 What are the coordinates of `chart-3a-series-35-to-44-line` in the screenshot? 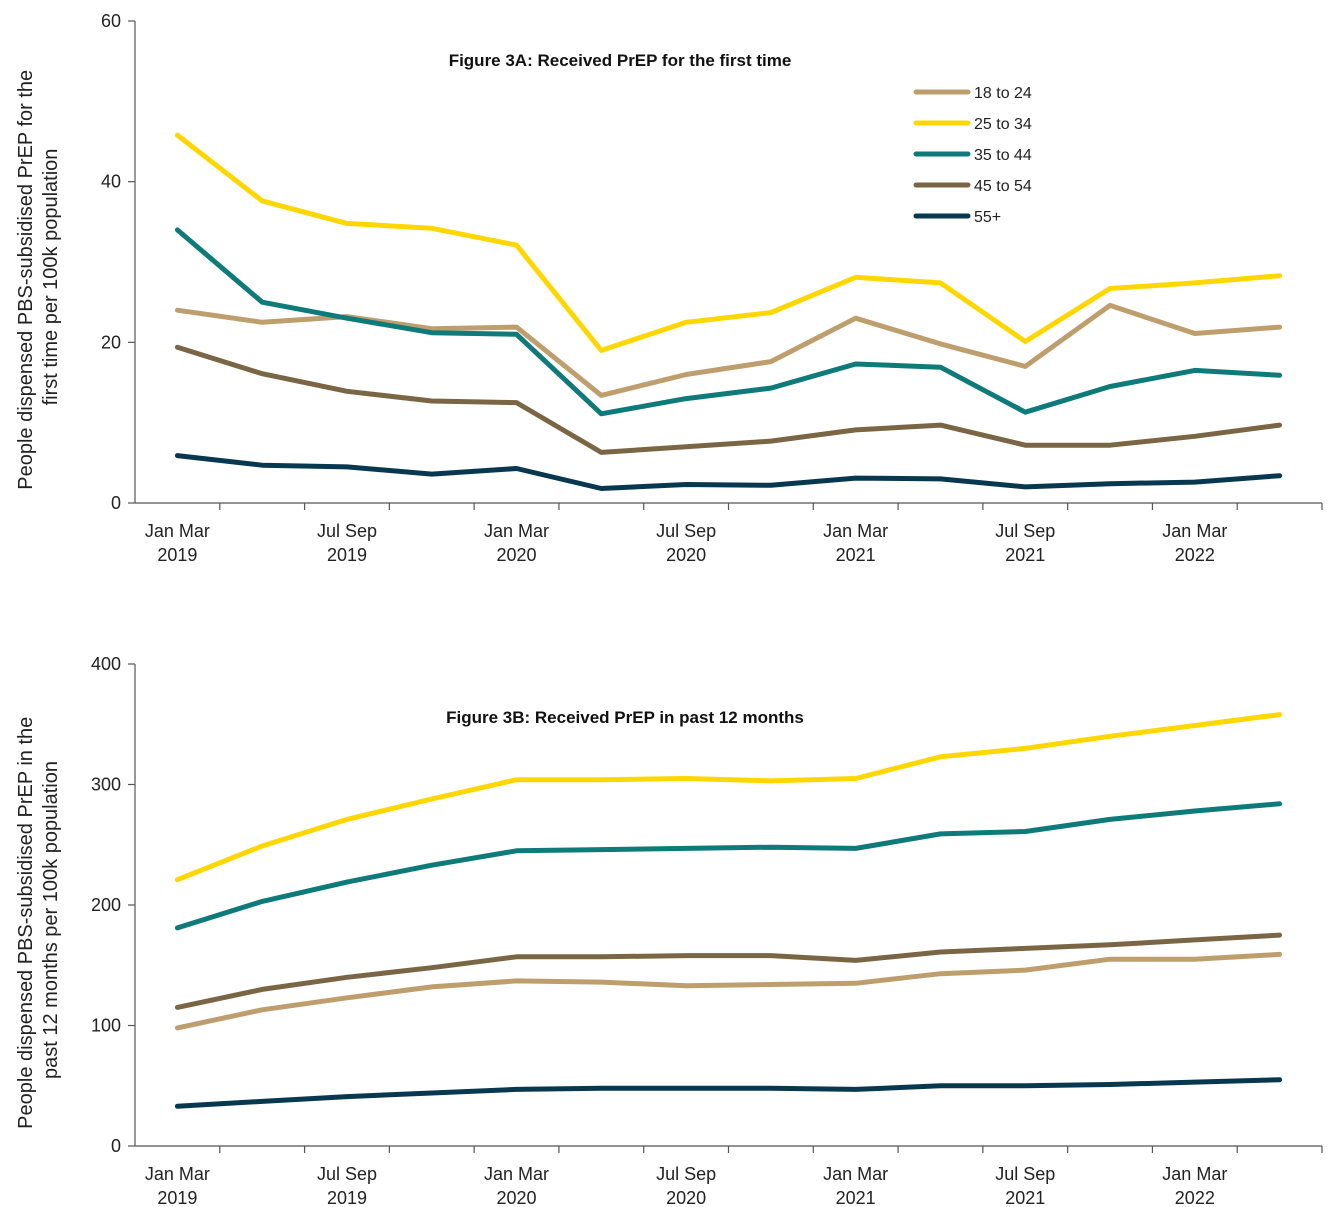 It's located at (728, 322).